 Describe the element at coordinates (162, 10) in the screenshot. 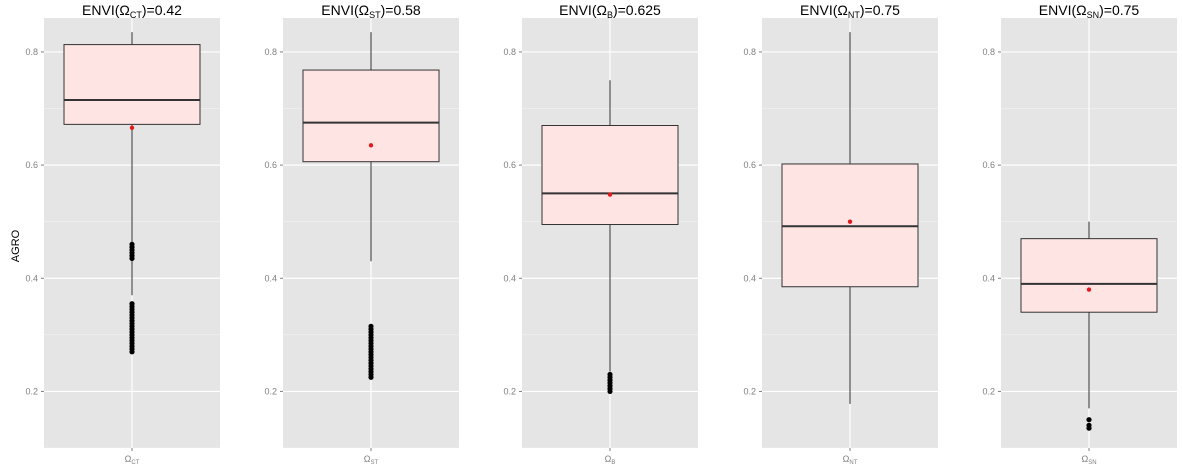

I see `title-tail: )=0.42` at that location.